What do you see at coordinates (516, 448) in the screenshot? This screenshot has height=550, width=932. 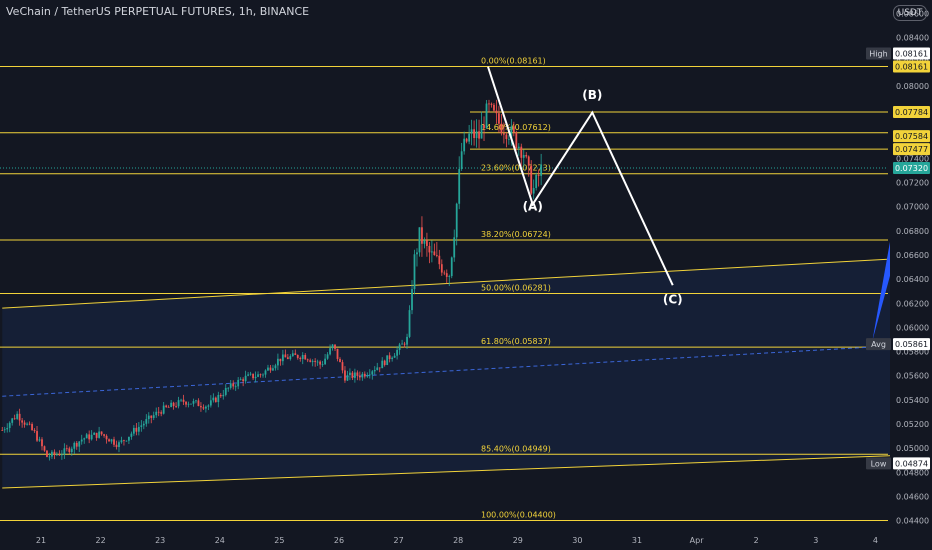 I see `fib-label: 85.40%(0.04949)` at bounding box center [516, 448].